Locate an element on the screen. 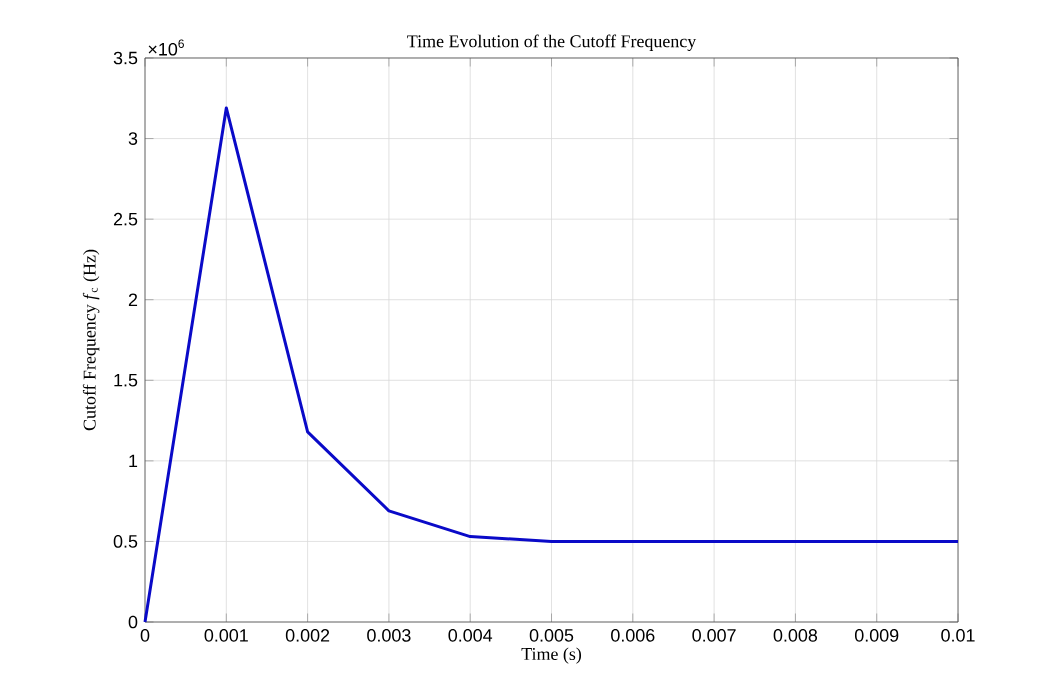 This screenshot has height=698, width=1049. x-tick-label: 0.003 is located at coordinates (389, 635).